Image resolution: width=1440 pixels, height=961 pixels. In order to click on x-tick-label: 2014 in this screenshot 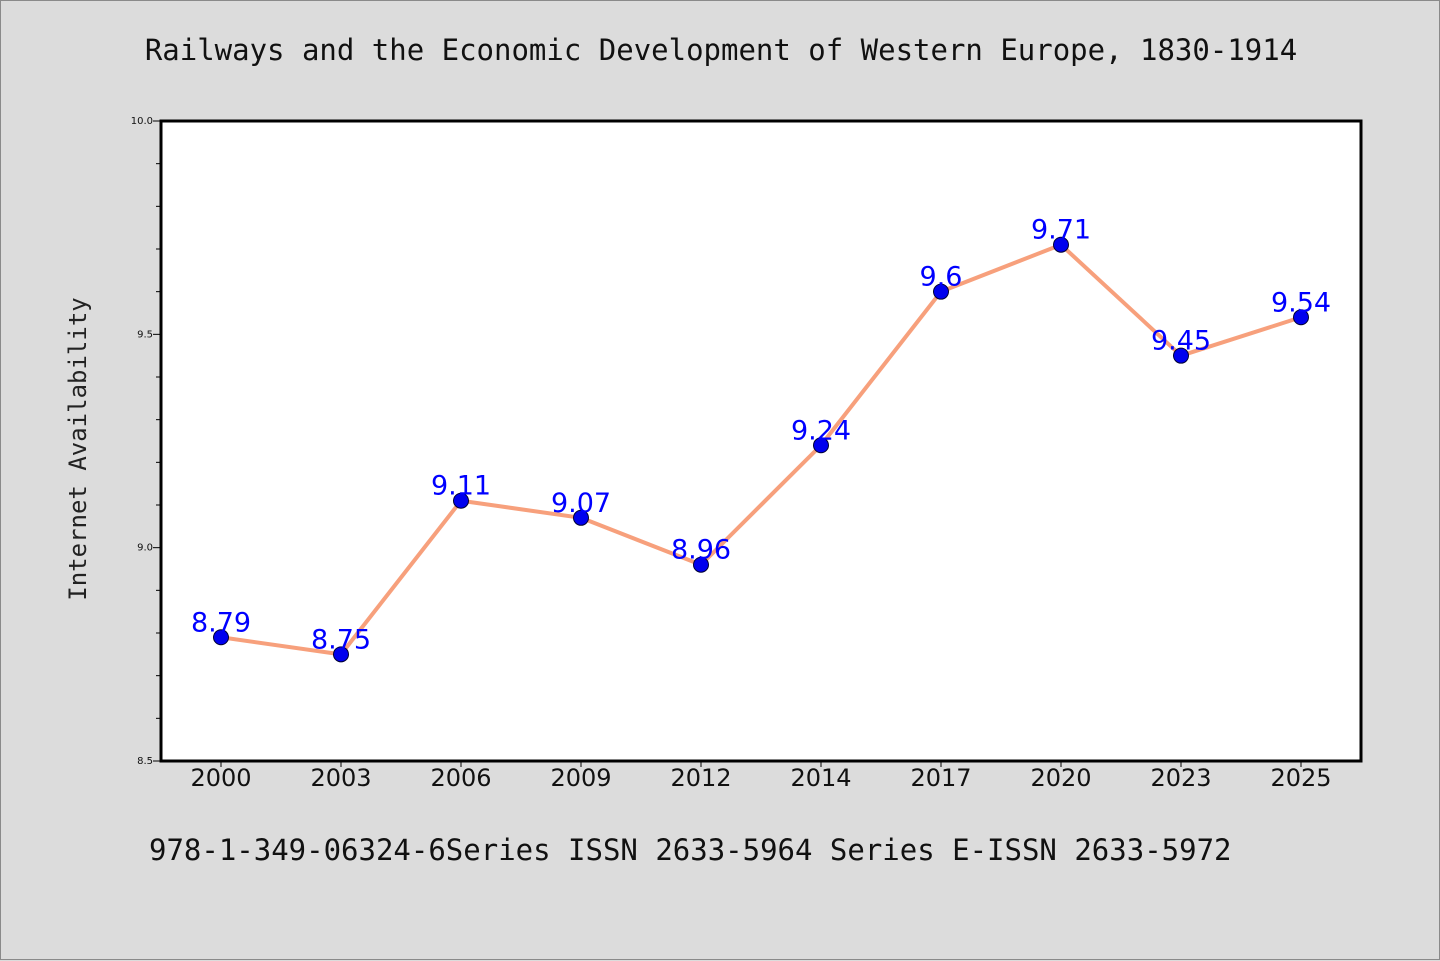, I will do `click(820, 778)`.